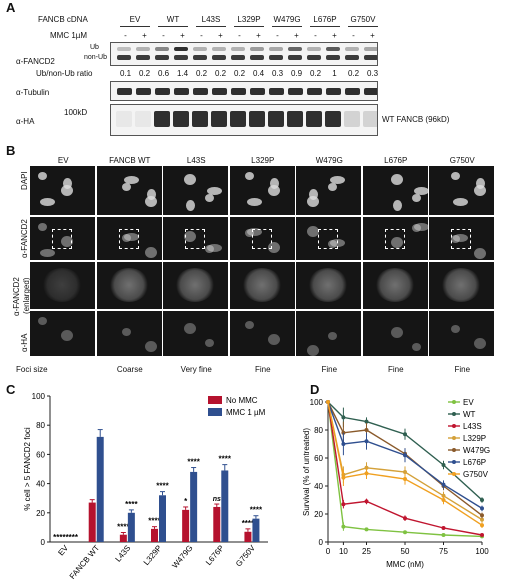 The width and height of the screenshot is (520, 586). Describe the element at coordinates (130, 160) in the screenshot. I see `image-column-label: FANCB WT` at that location.